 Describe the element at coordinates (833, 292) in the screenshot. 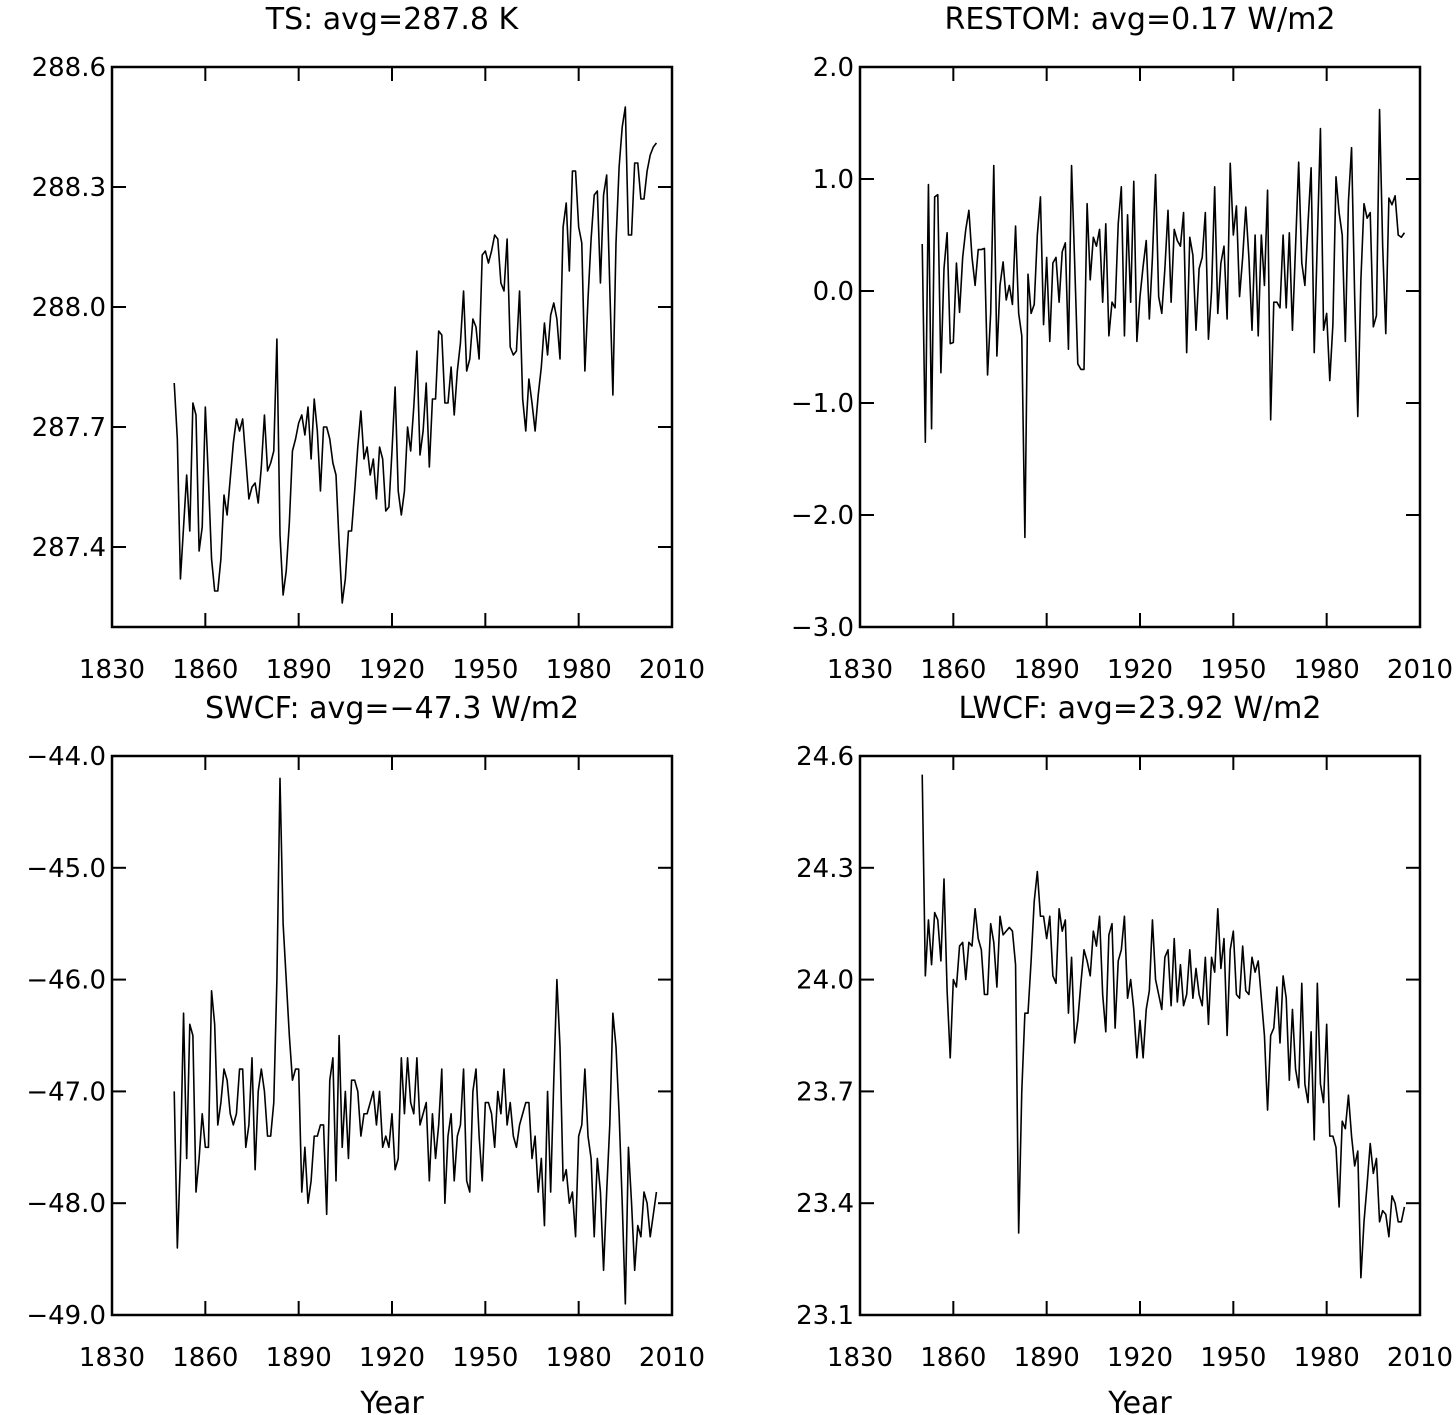

I see `y-tick-label: 0.0` at that location.